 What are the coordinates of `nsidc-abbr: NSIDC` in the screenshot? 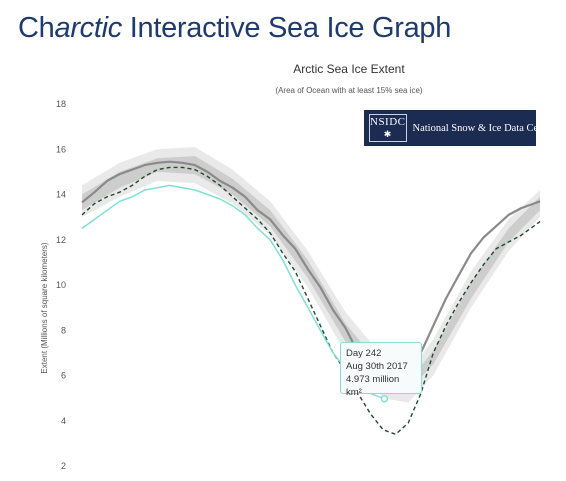 It's located at (388, 122).